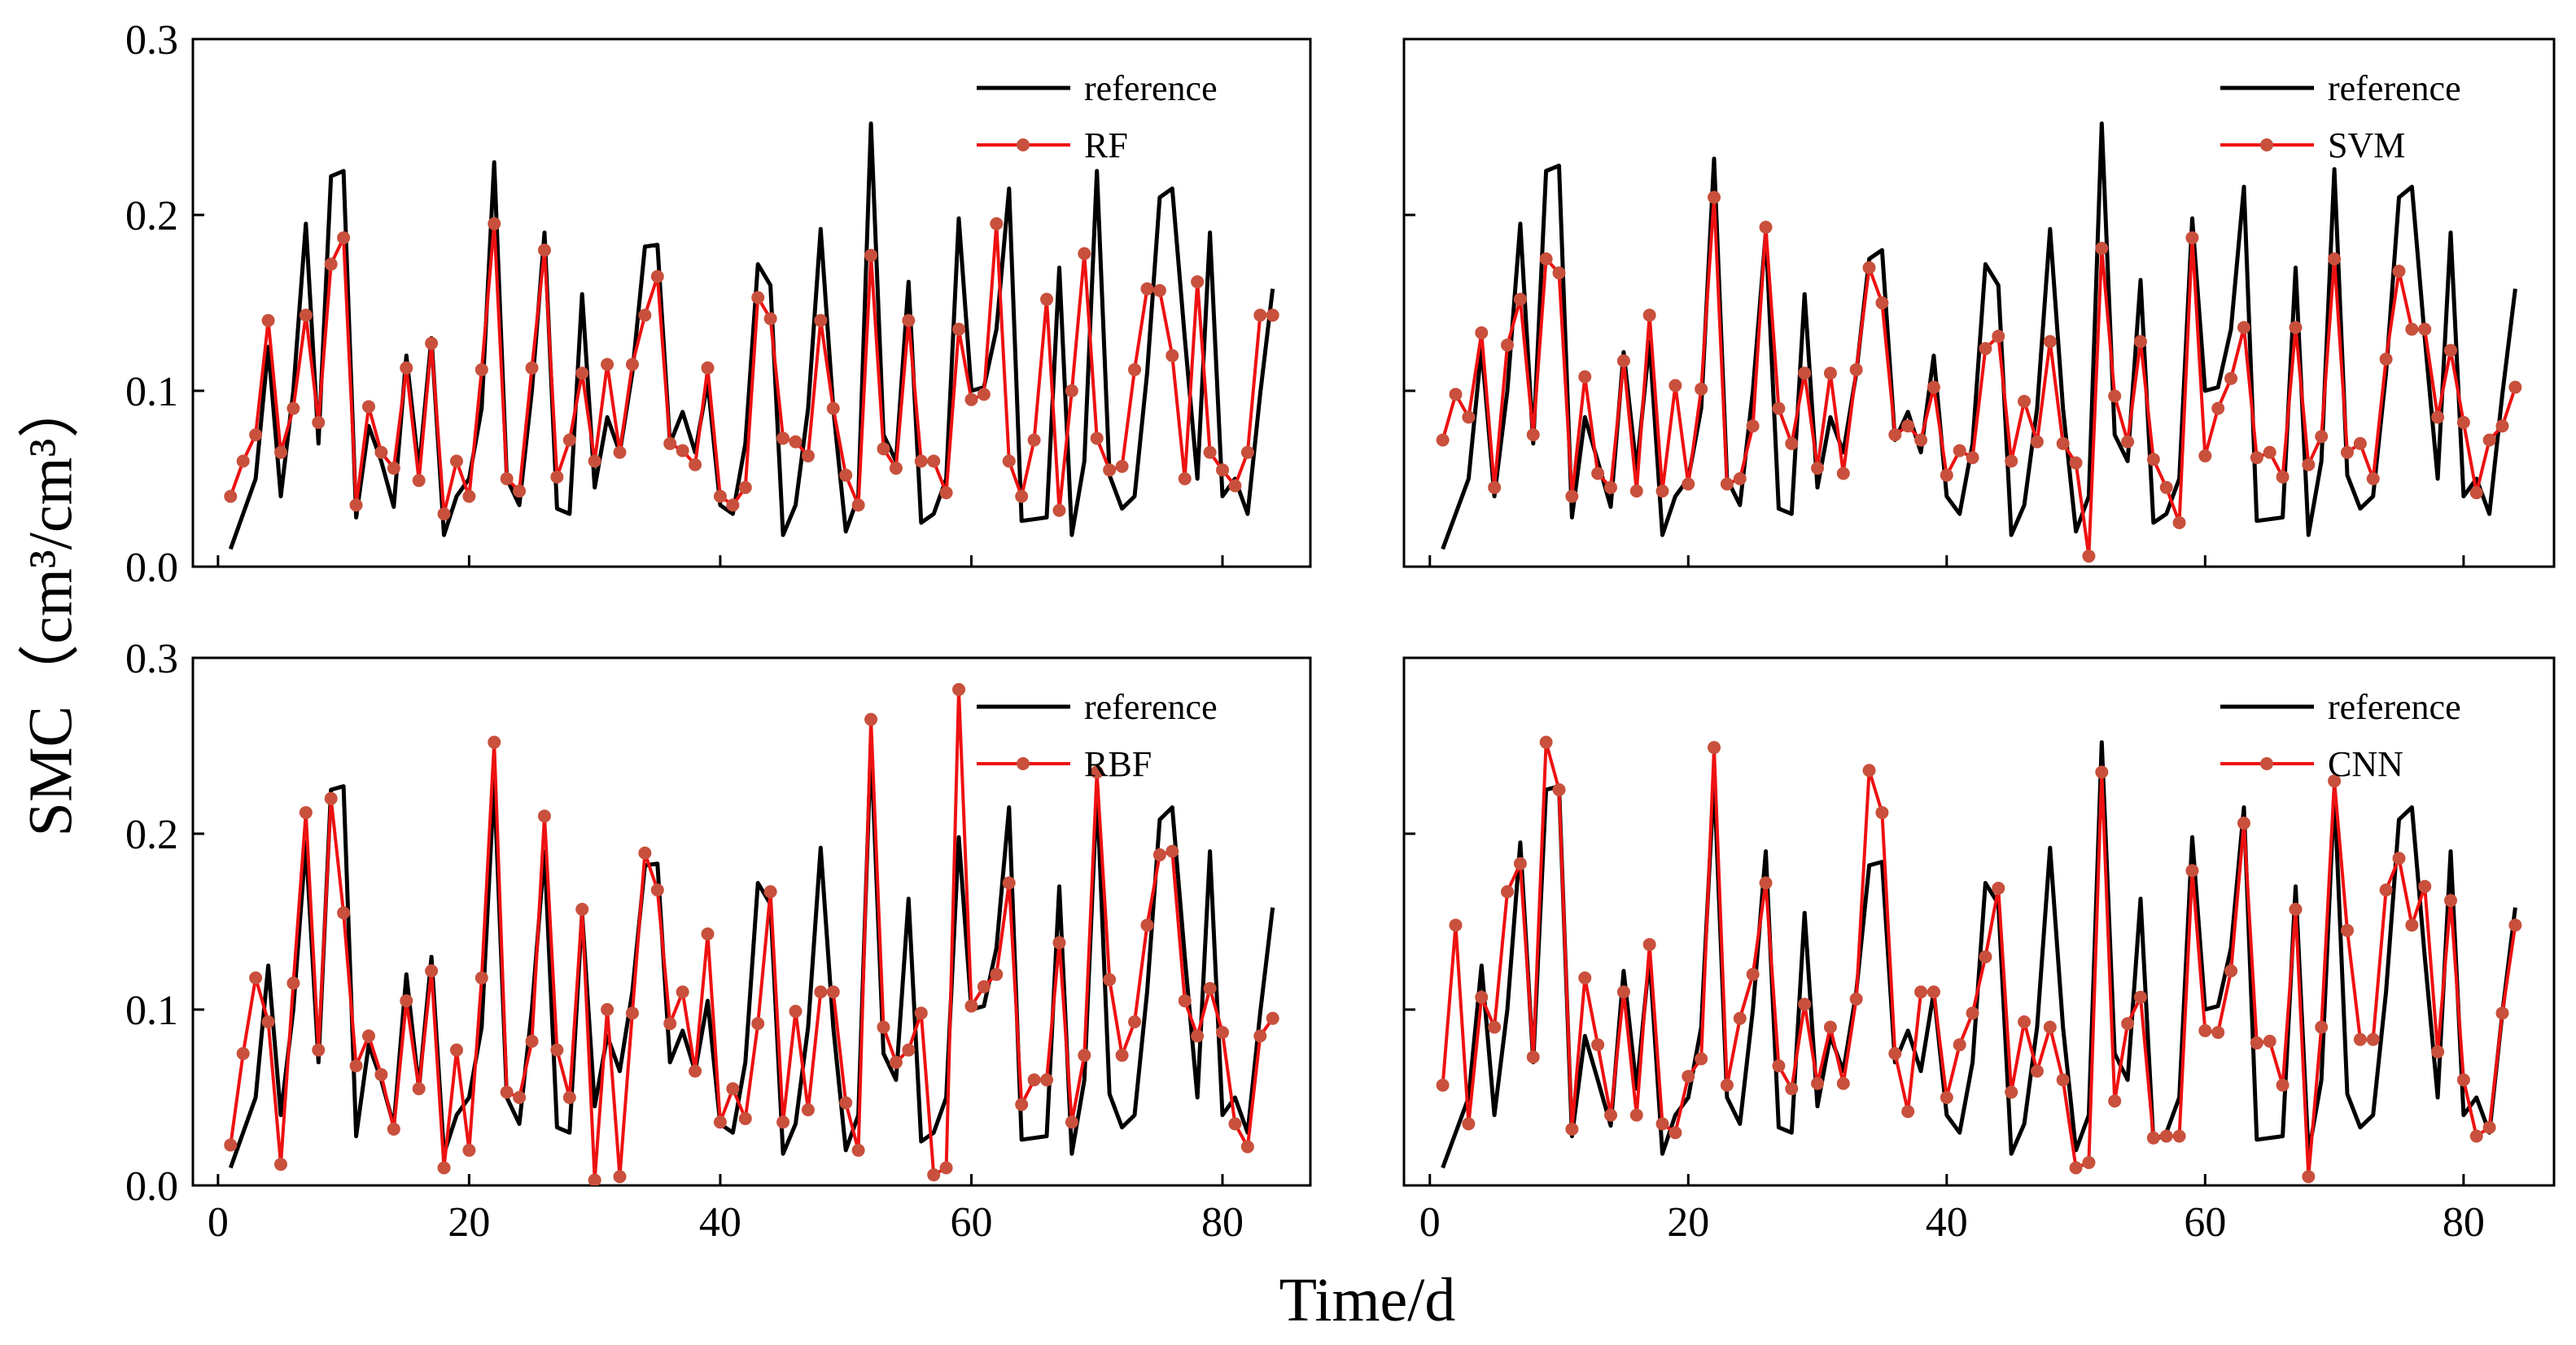  I want to click on panel-top-left-series-reference-line, so click(751, 335).